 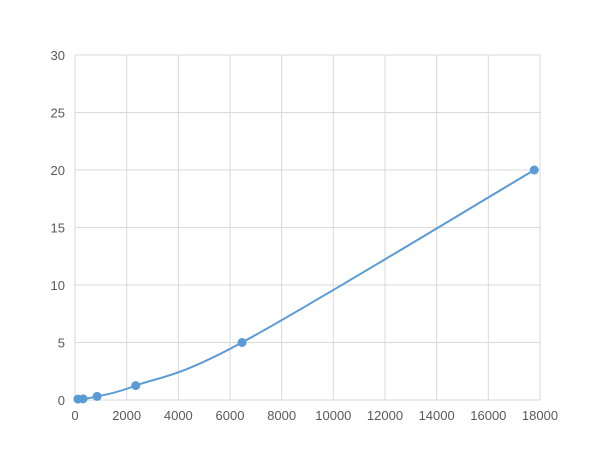 What do you see at coordinates (58, 113) in the screenshot?
I see `y-tick-label: 25` at bounding box center [58, 113].